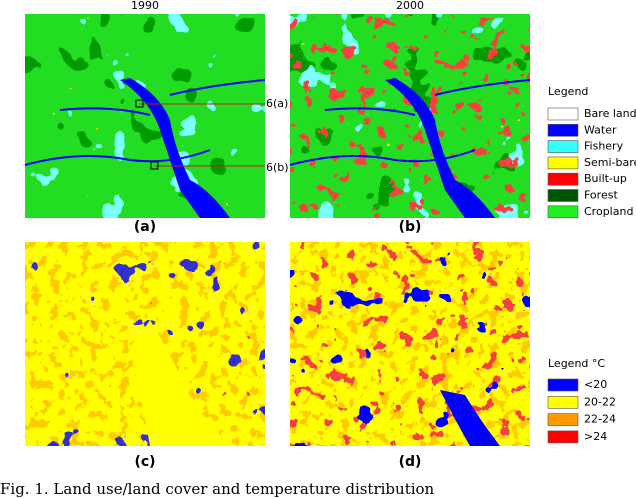  Describe the element at coordinates (595, 436) in the screenshot. I see `legend-label: >24` at that location.